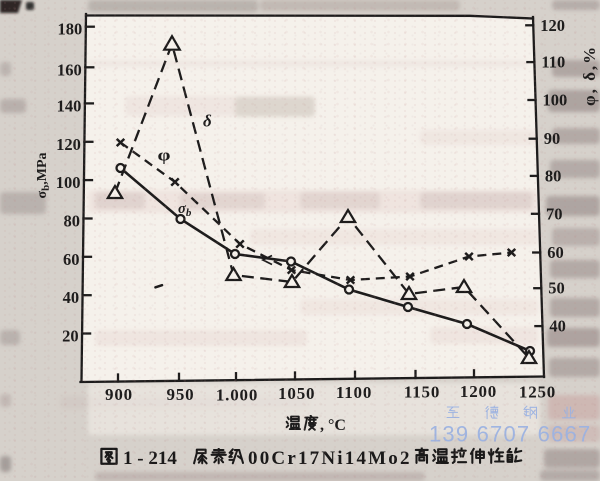  I want to click on svg-text: 1050, so click(296, 393).